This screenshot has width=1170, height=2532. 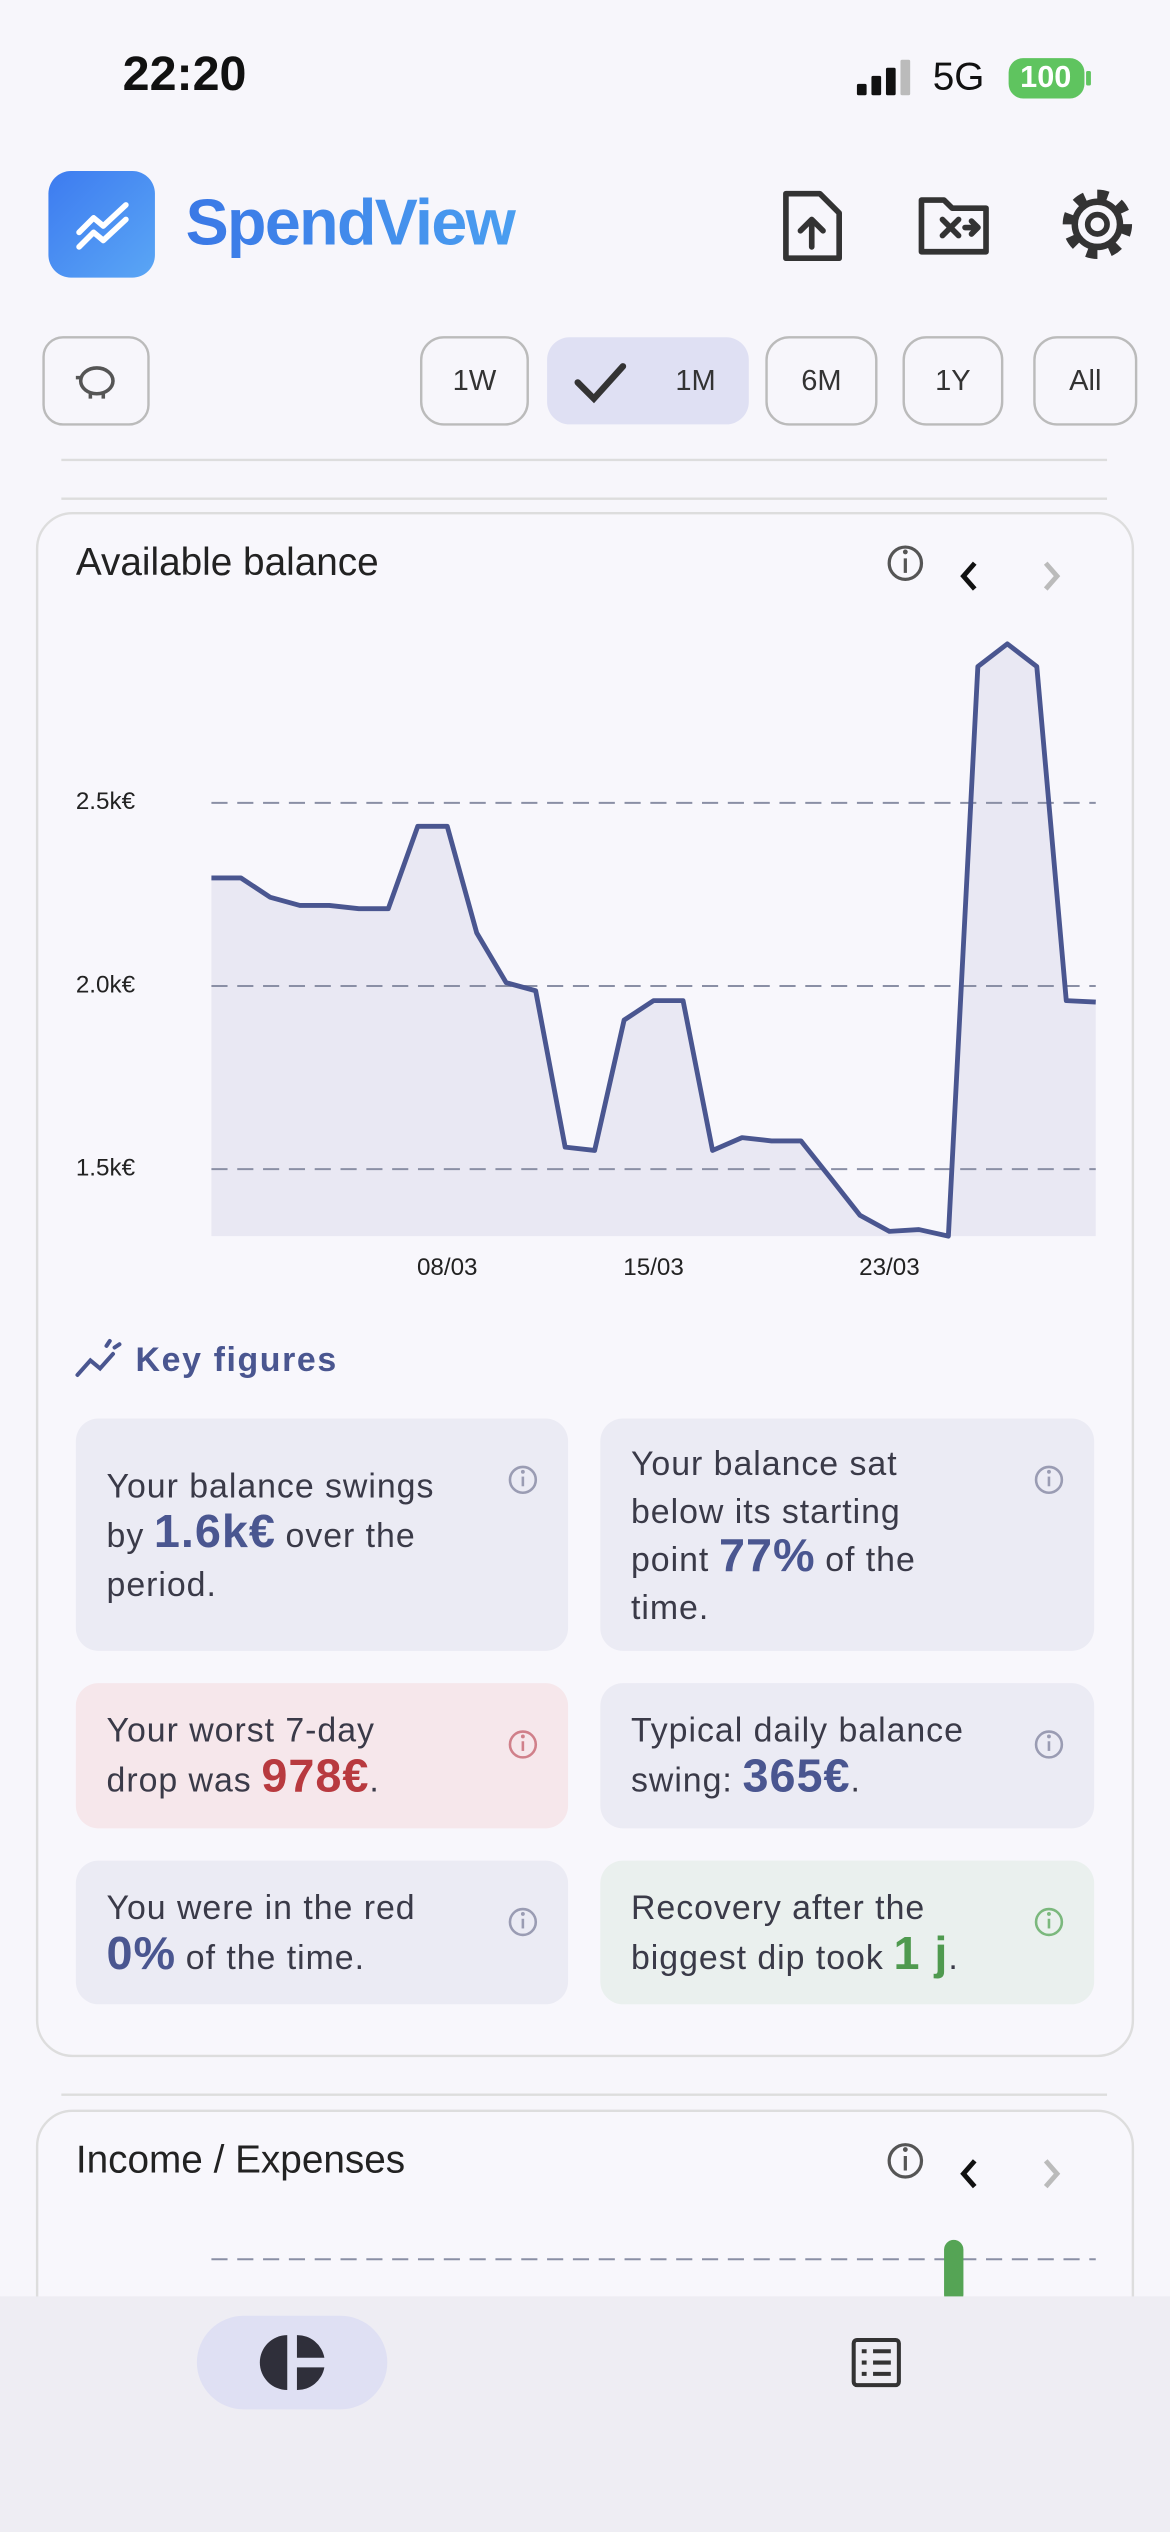 What do you see at coordinates (1097, 224) in the screenshot?
I see `settings-button` at bounding box center [1097, 224].